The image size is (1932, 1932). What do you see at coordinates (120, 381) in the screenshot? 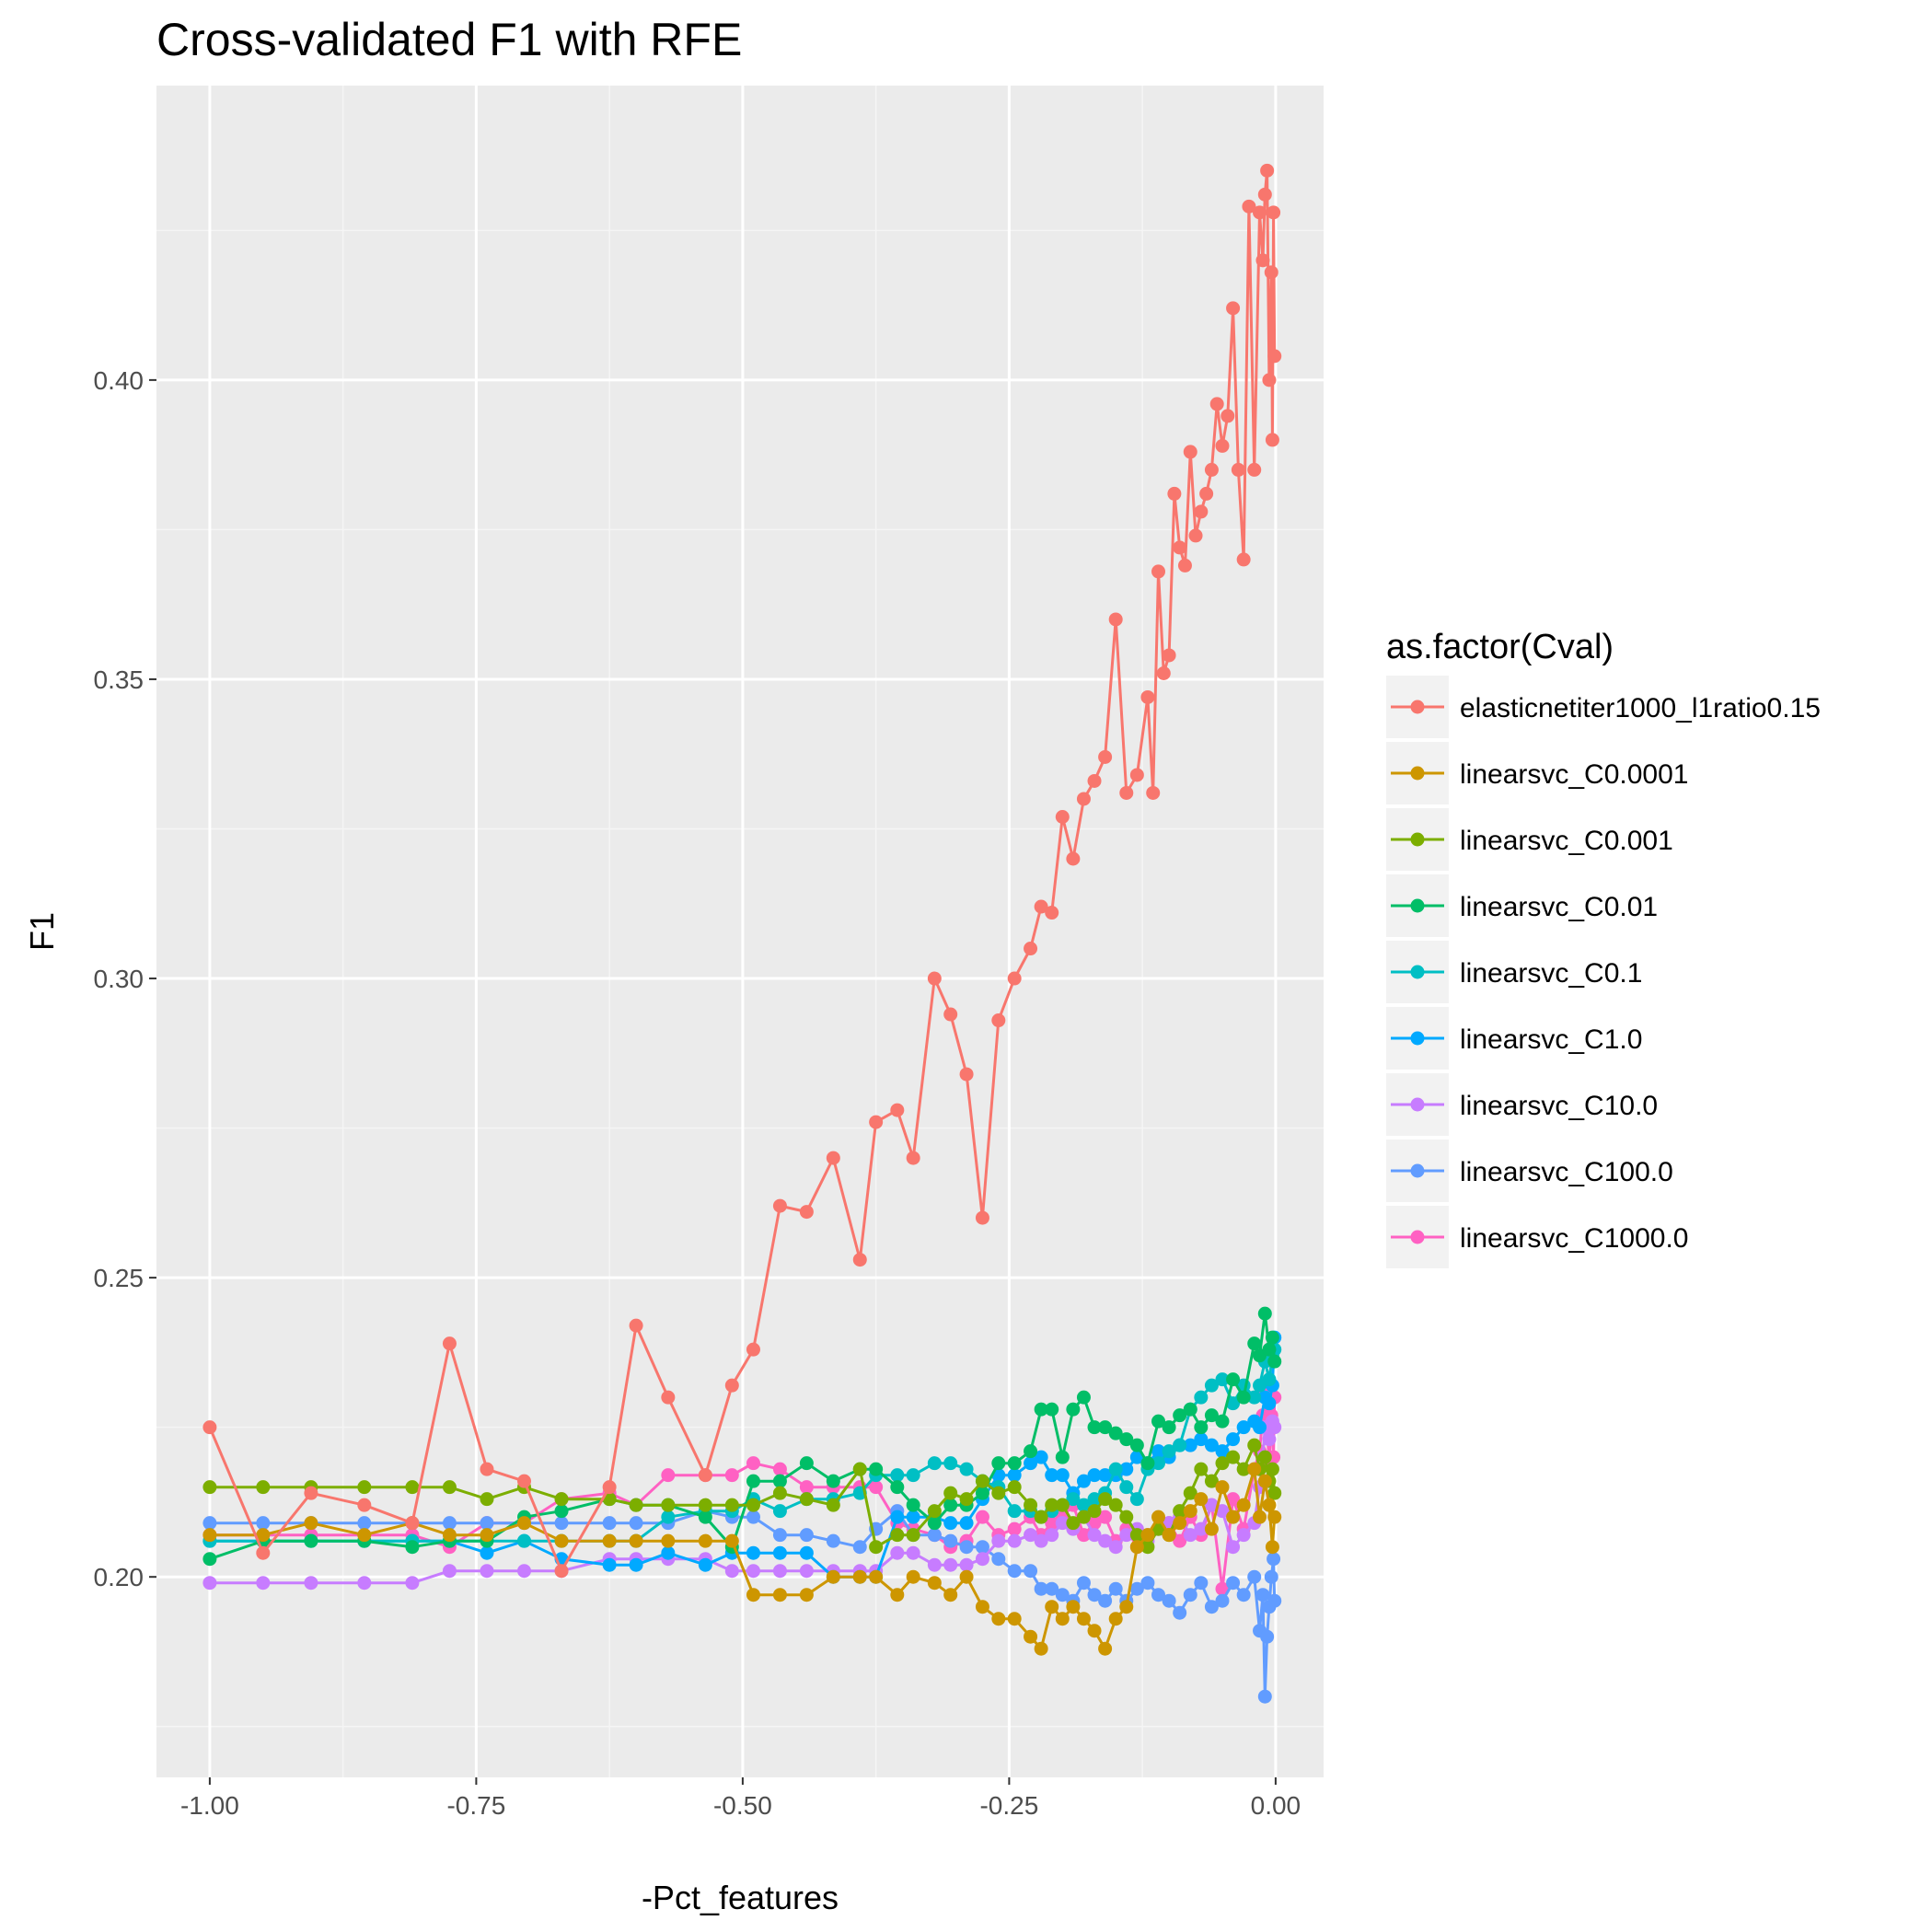
I see `y-tick-label: 0.40` at bounding box center [120, 381].